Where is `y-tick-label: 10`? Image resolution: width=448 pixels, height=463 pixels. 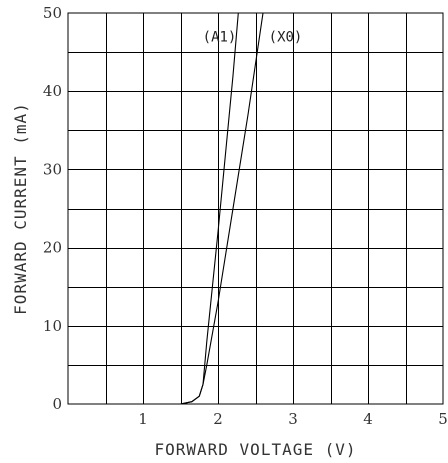 y-tick-label: 10 is located at coordinates (52, 326).